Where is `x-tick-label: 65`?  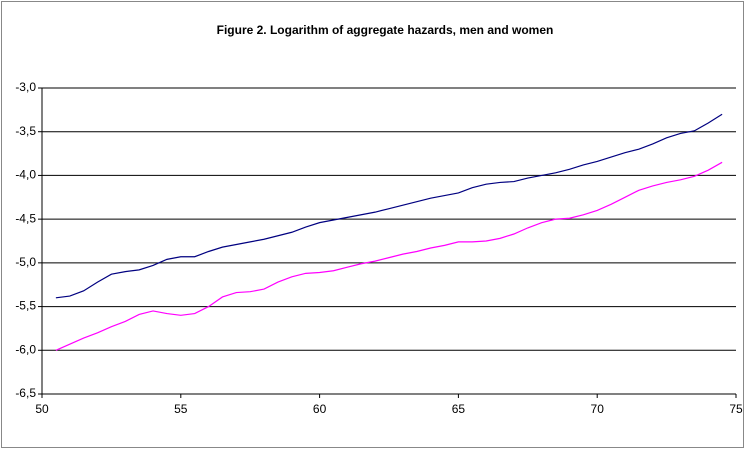
x-tick-label: 65 is located at coordinates (459, 409).